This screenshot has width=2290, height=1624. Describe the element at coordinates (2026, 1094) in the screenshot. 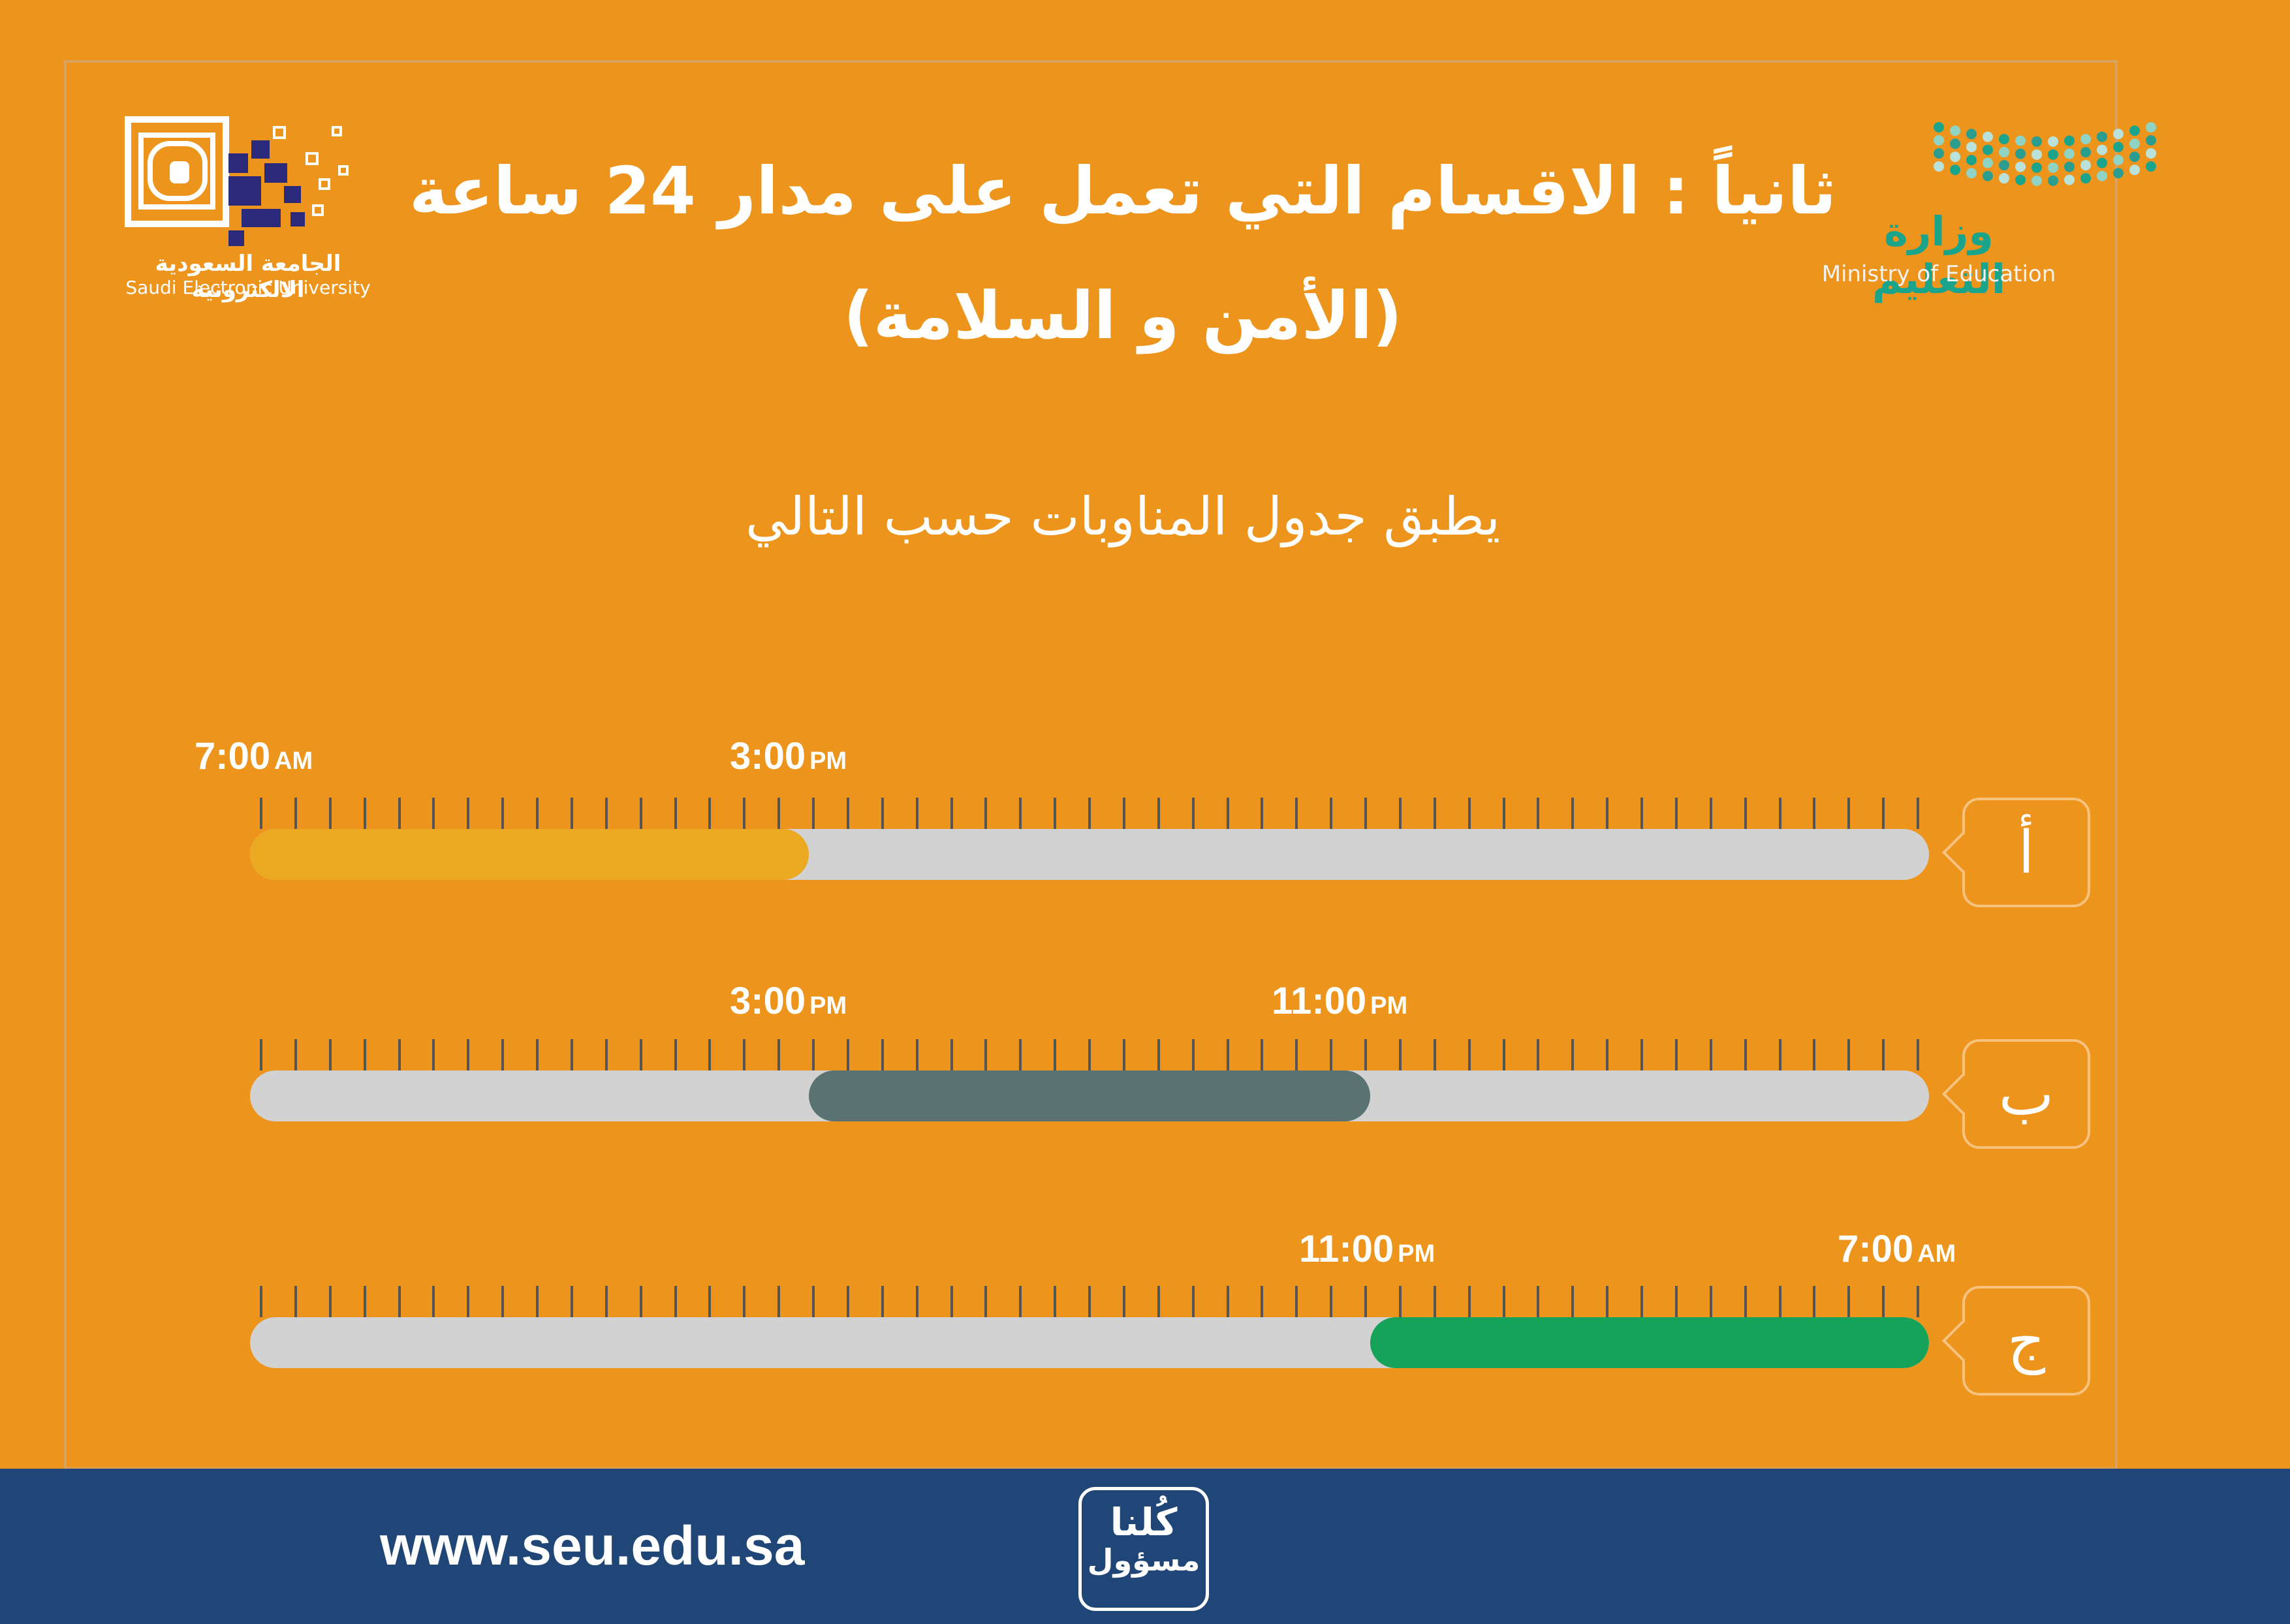

I see `shift-b-badge: ب` at that location.